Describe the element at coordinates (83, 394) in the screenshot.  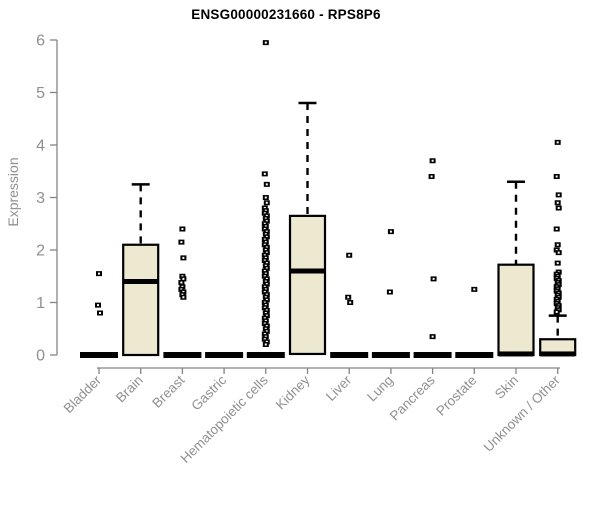
I see `x-tick-label: Bladder` at that location.